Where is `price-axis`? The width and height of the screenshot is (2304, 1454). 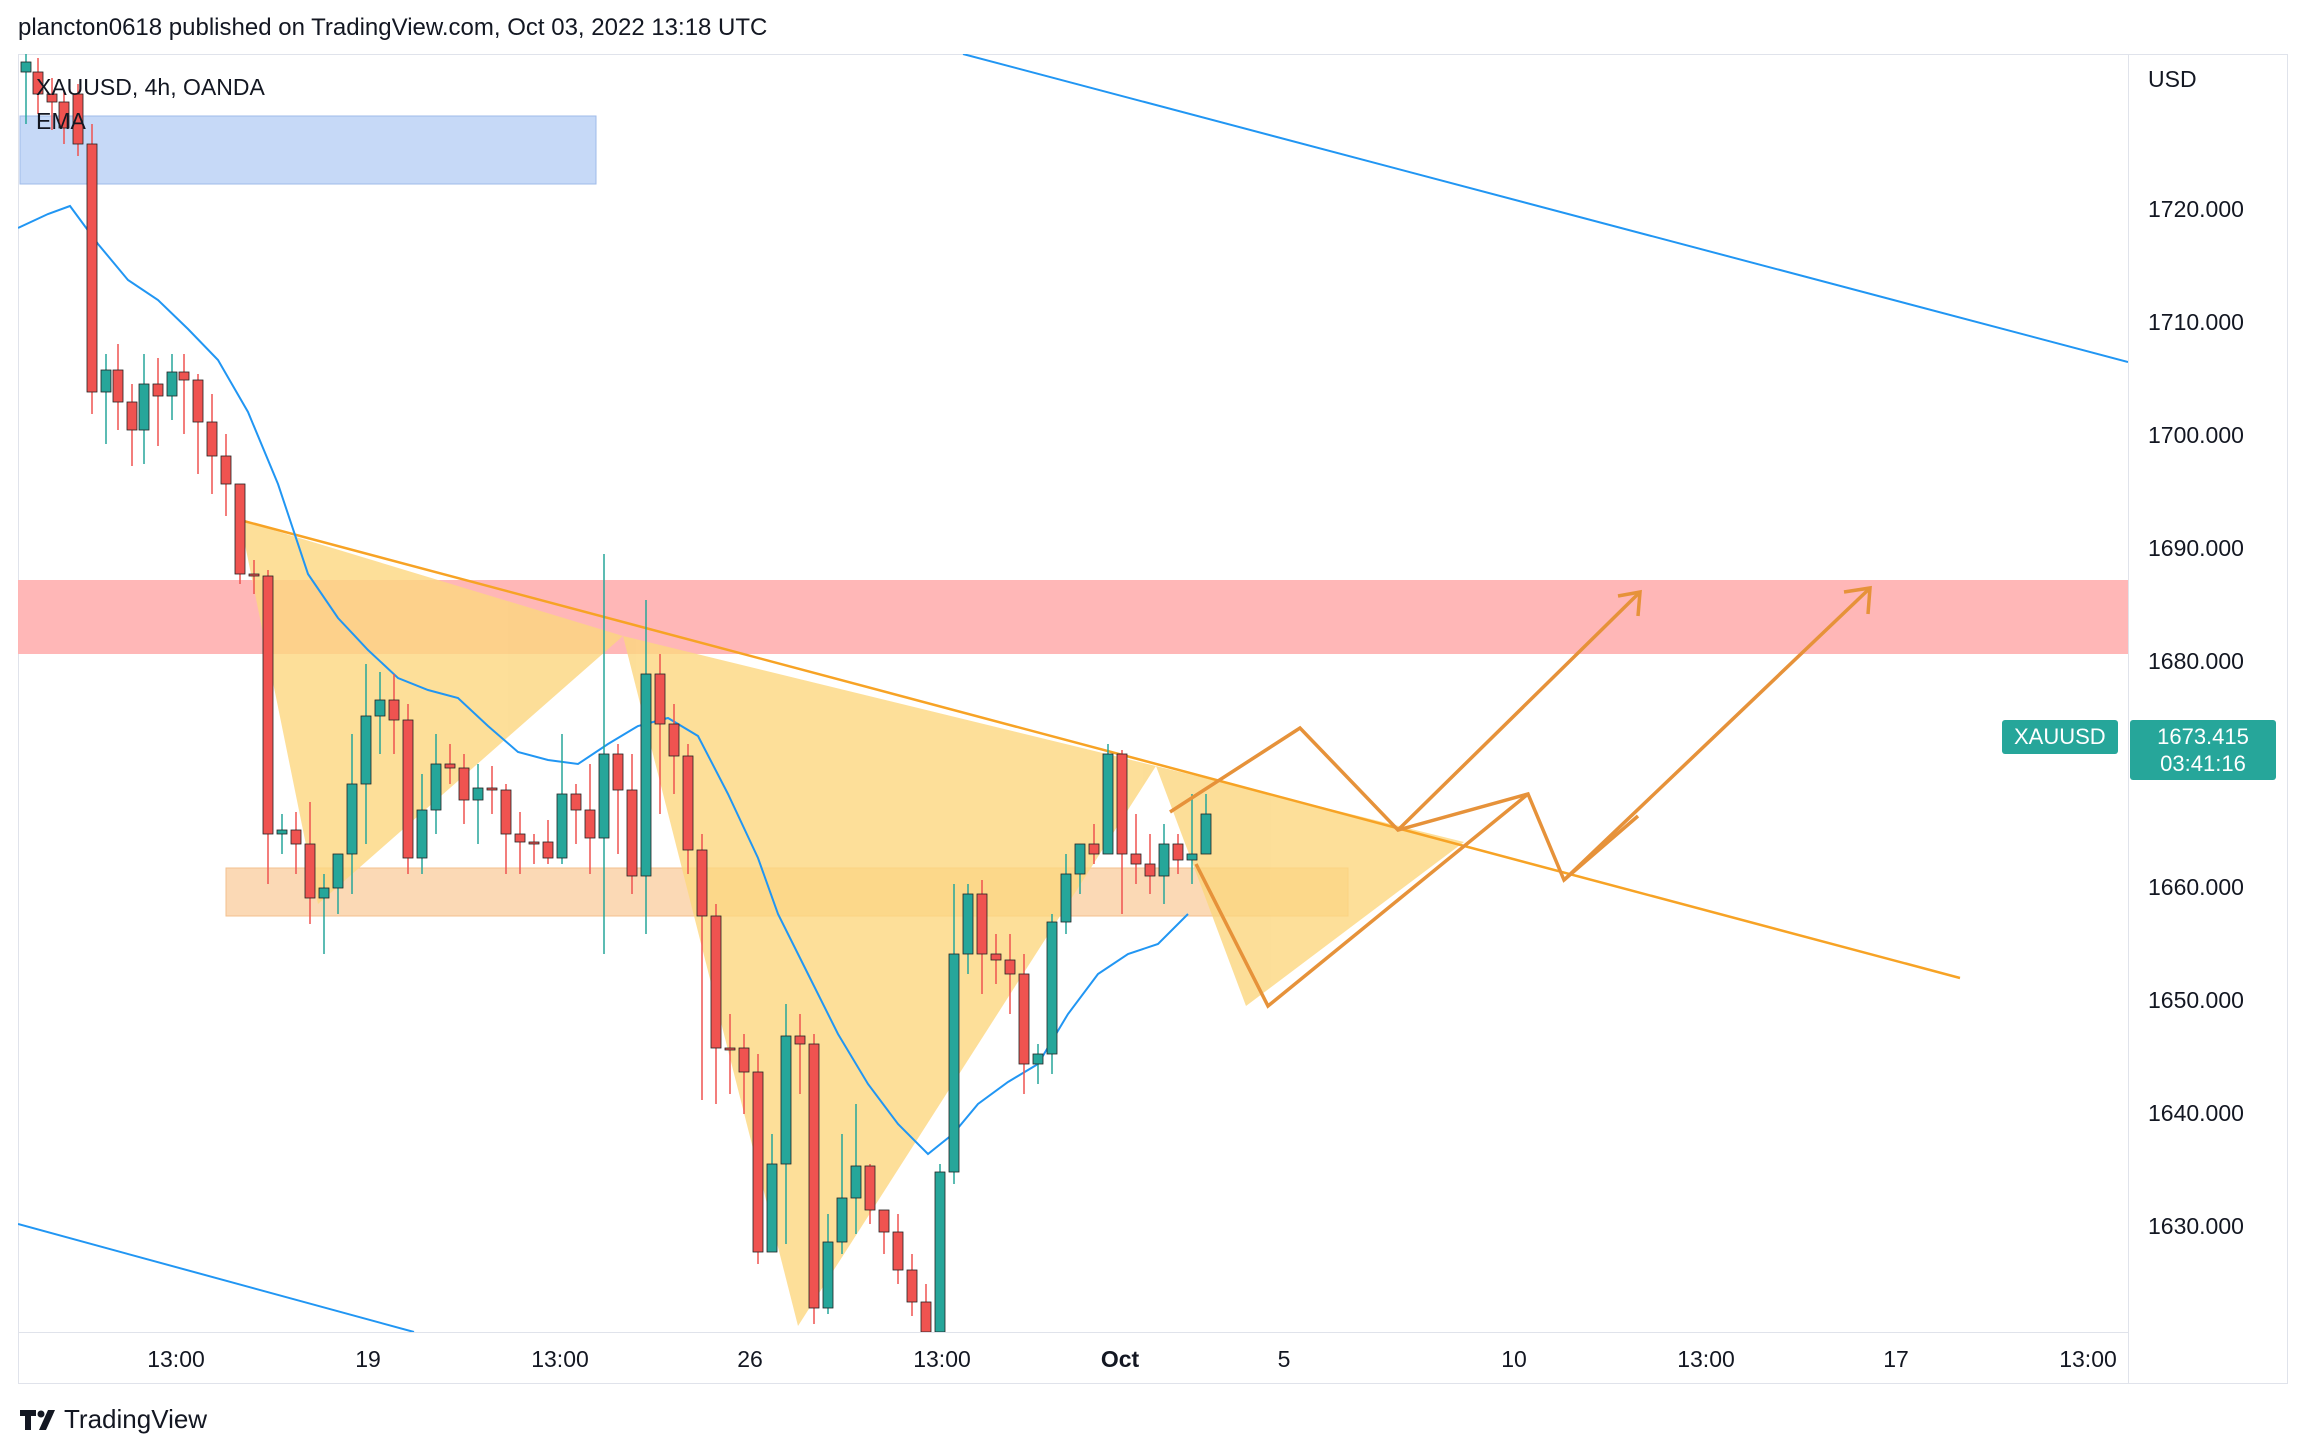 price-axis is located at coordinates (2208, 719).